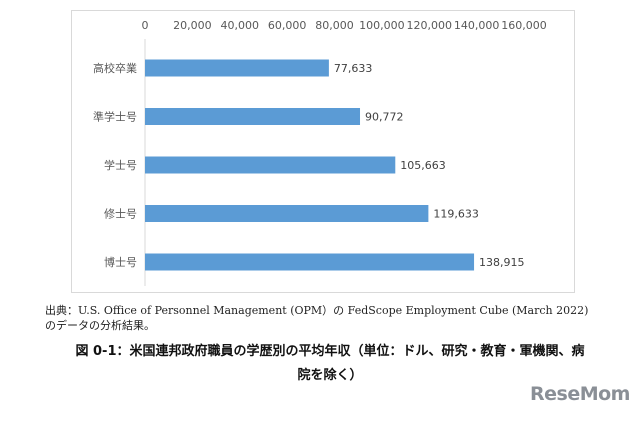  Describe the element at coordinates (384, 117) in the screenshot. I see `data-label: 90,772` at that location.